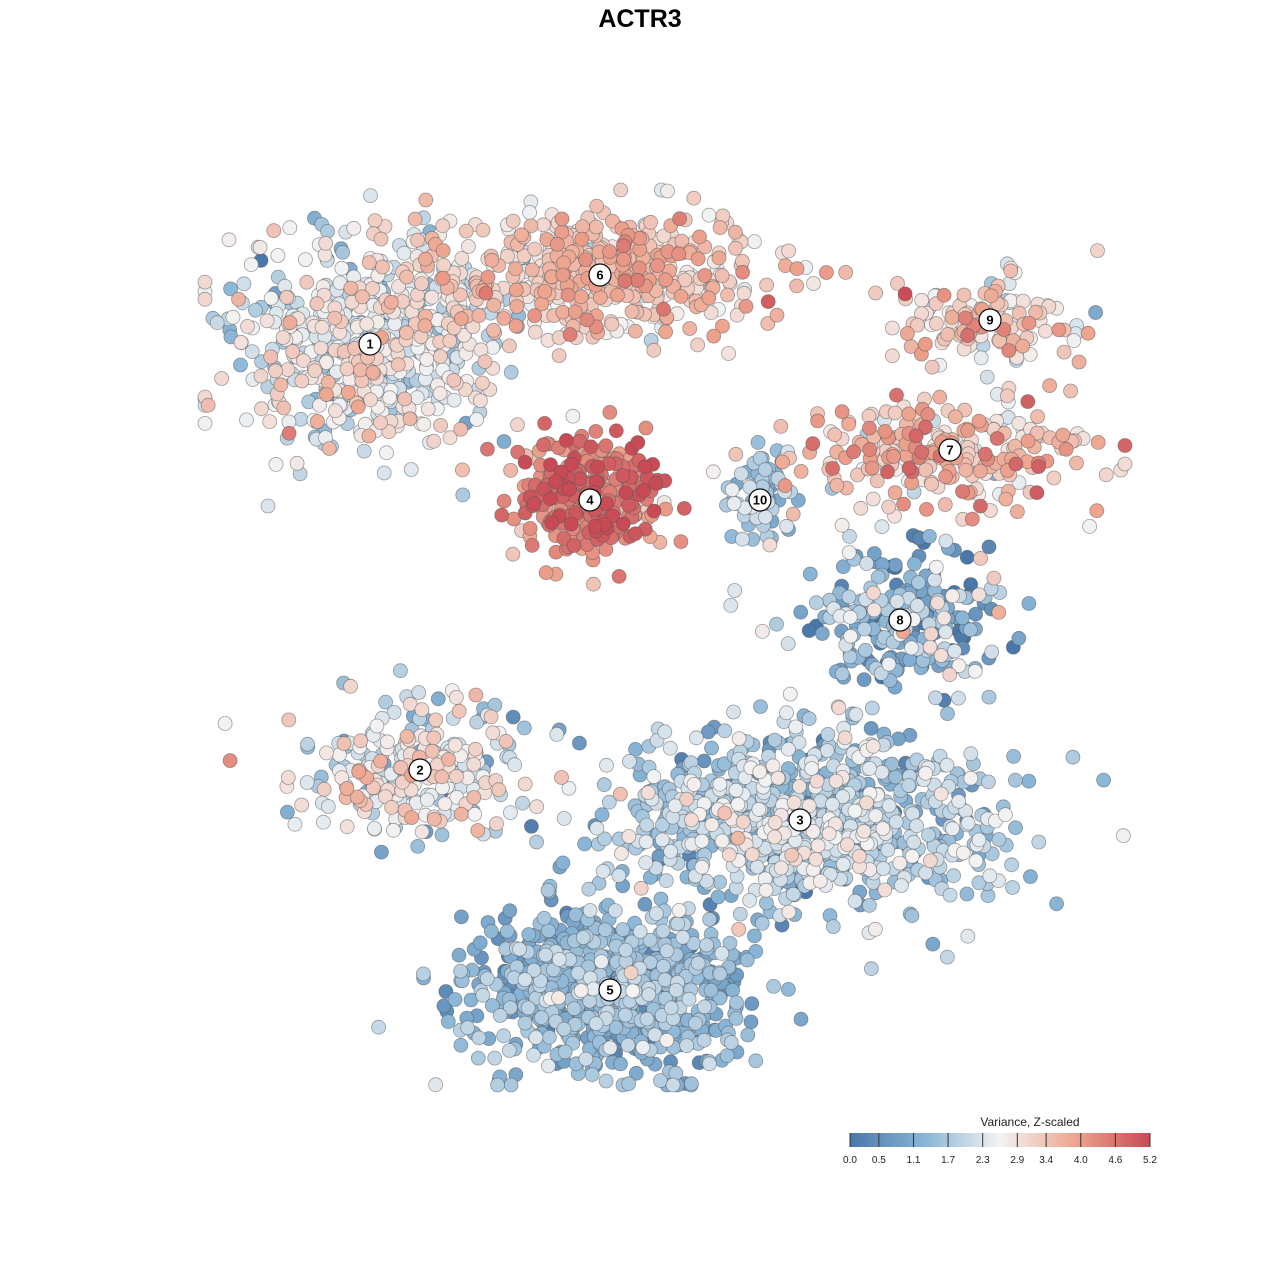 This screenshot has width=1280, height=1280. I want to click on legend-tick-label: 0.0, so click(850, 1160).